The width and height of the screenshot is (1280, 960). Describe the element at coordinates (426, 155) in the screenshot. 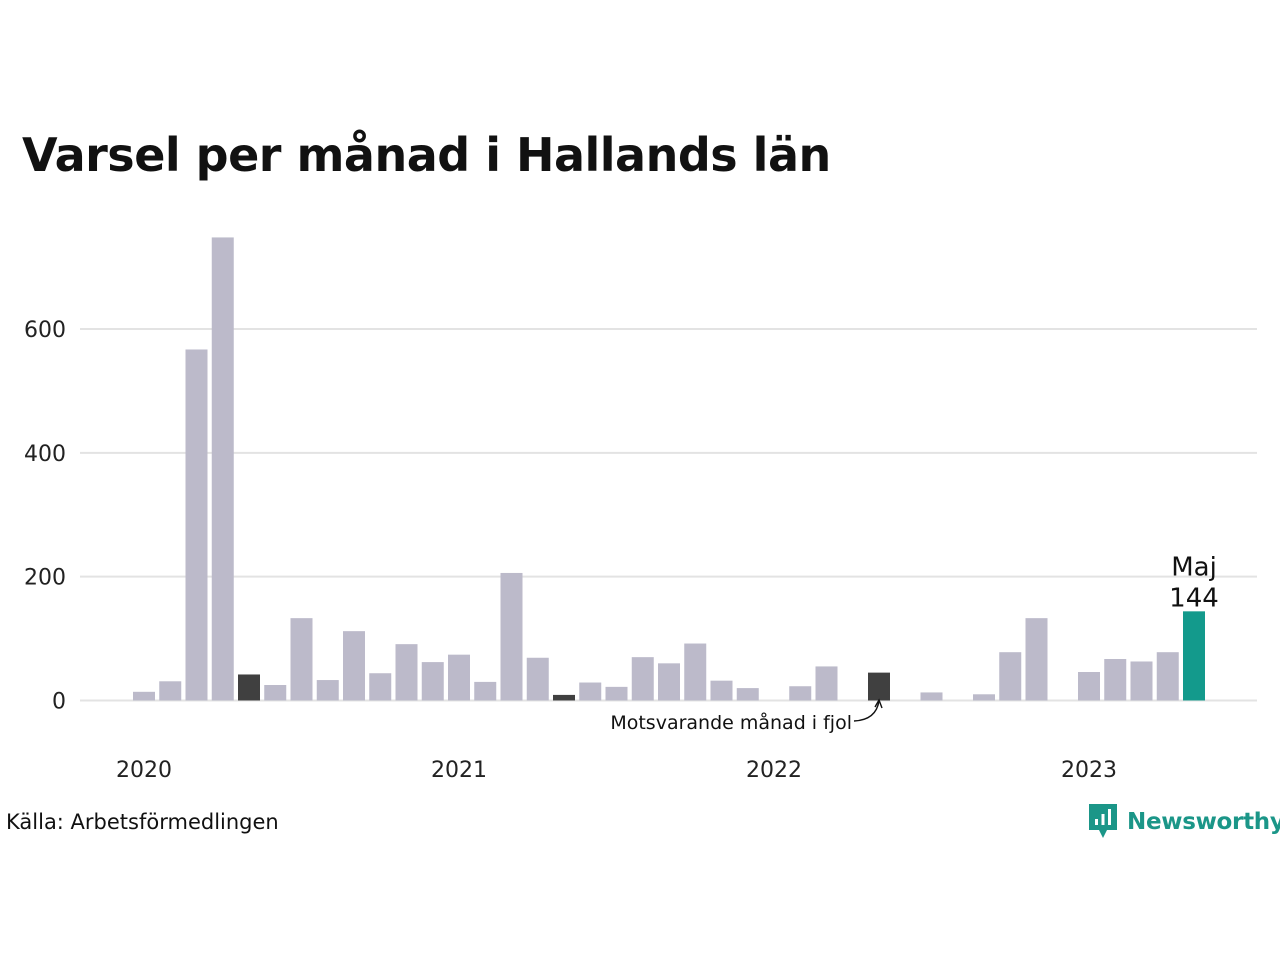

I see `chart-title: Varsel per månad i Hallands län` at that location.